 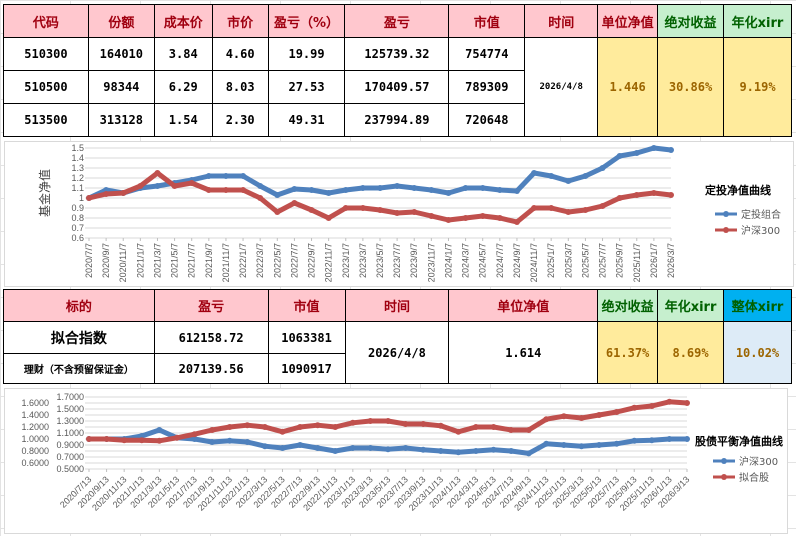 What do you see at coordinates (70, 469) in the screenshot?
I see `y-tick-label: 0.5000` at bounding box center [70, 469].